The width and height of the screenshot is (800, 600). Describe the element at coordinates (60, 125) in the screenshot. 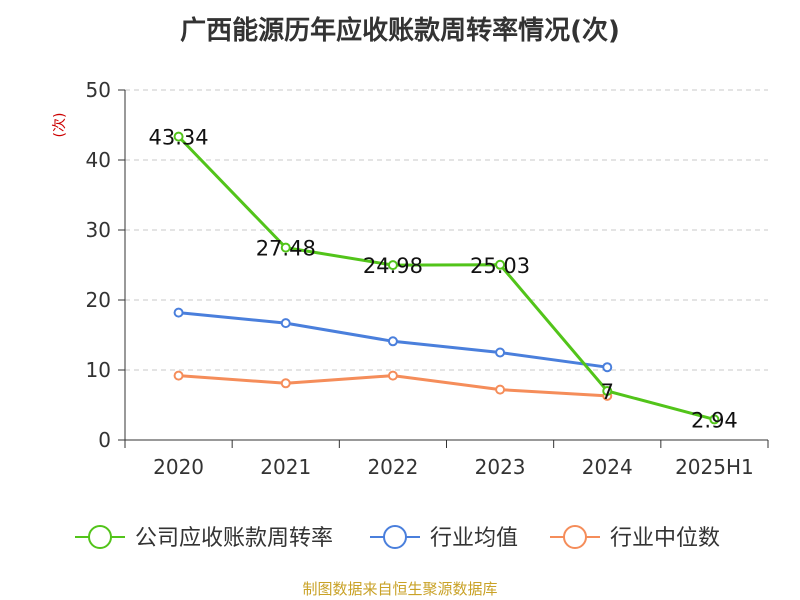

I see `y-axis-label: (次)` at that location.